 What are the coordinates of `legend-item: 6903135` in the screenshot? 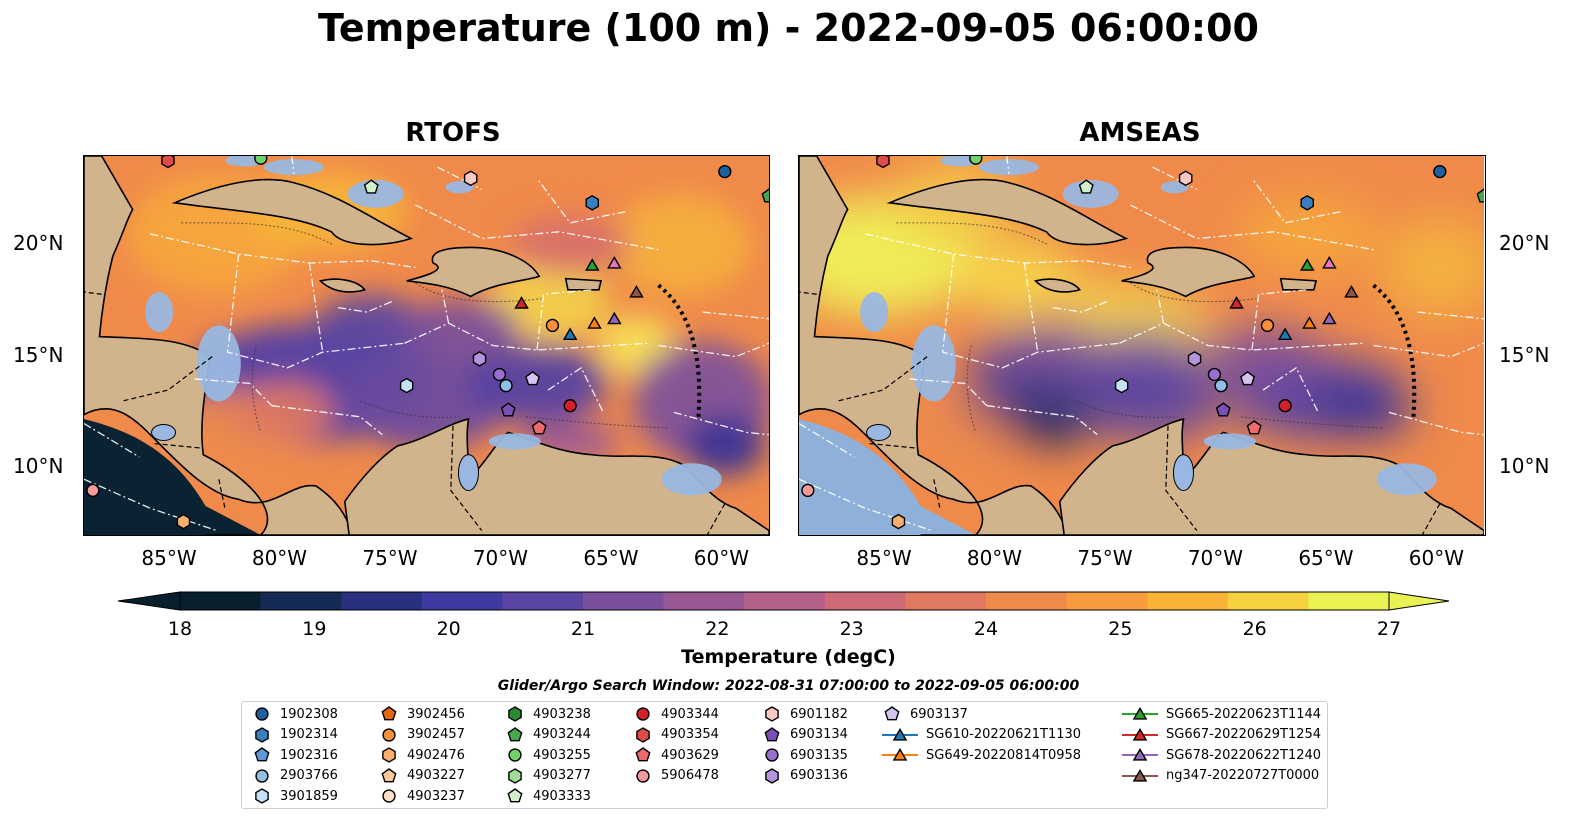 It's located at (805, 755).